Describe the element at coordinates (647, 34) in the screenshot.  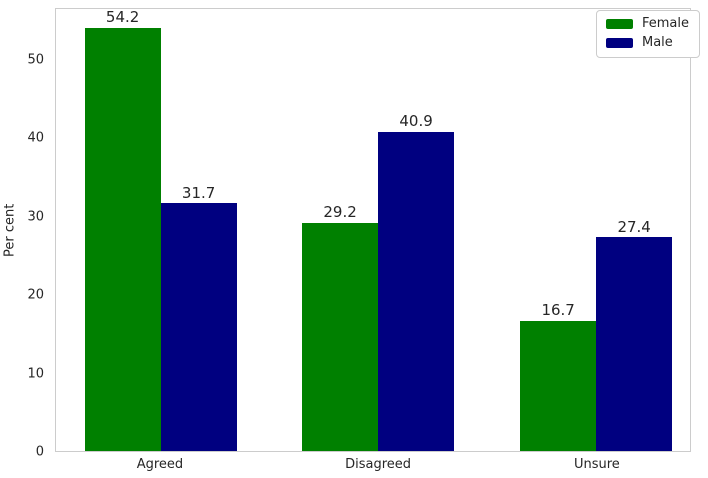
I see `legend: Female Male` at that location.